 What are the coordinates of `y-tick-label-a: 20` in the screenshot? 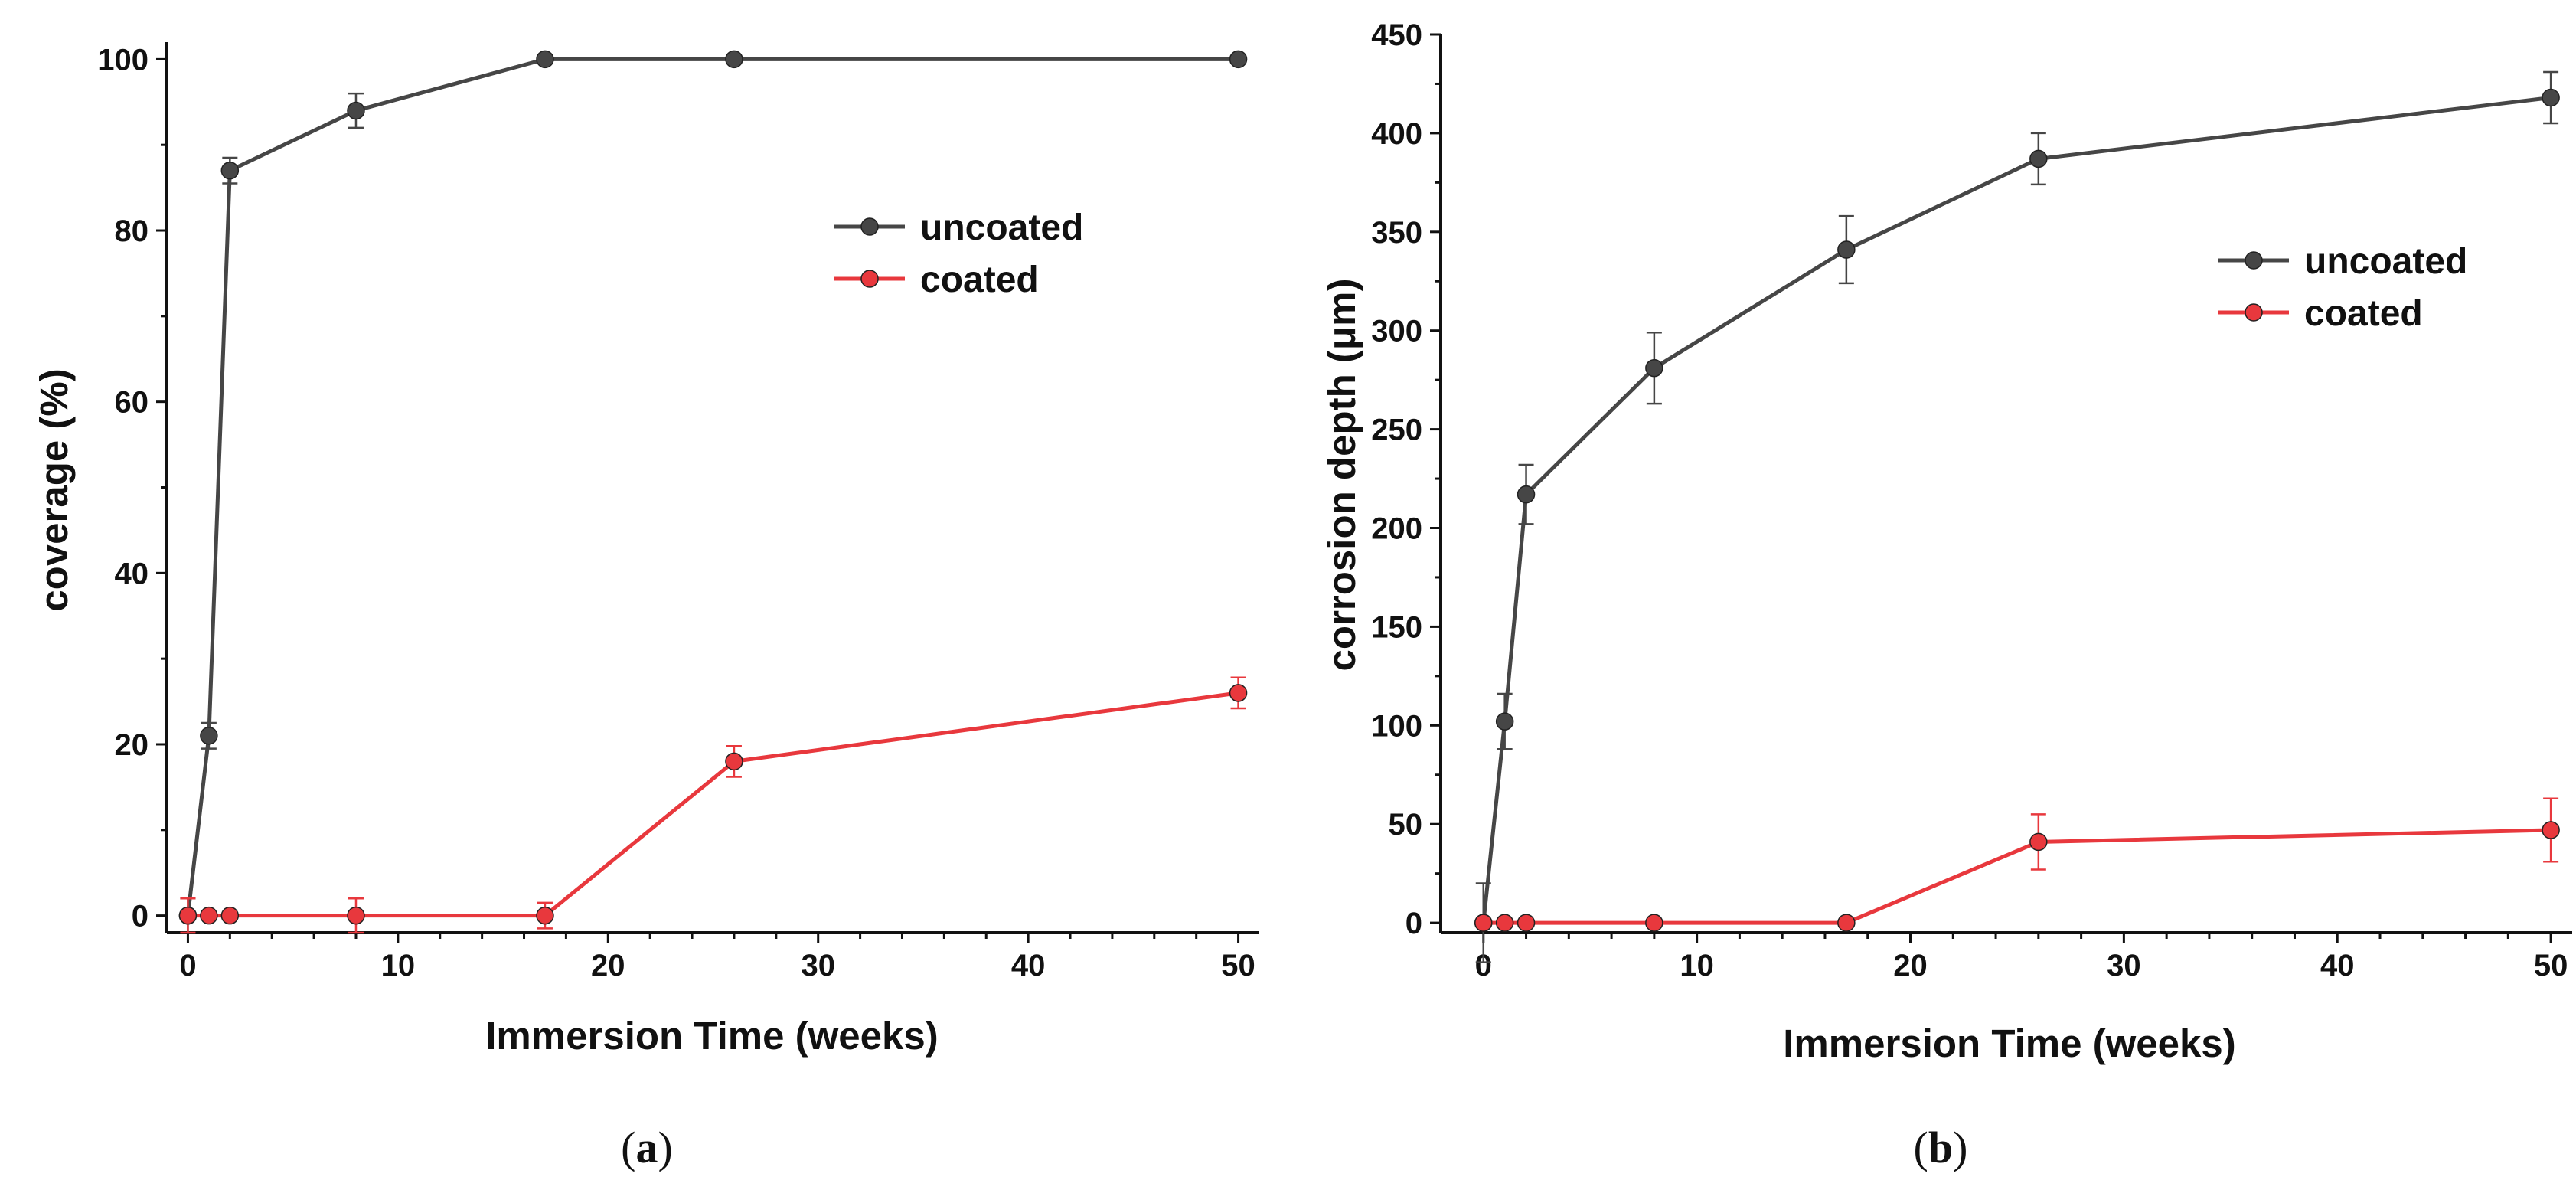 It's located at (132, 745).